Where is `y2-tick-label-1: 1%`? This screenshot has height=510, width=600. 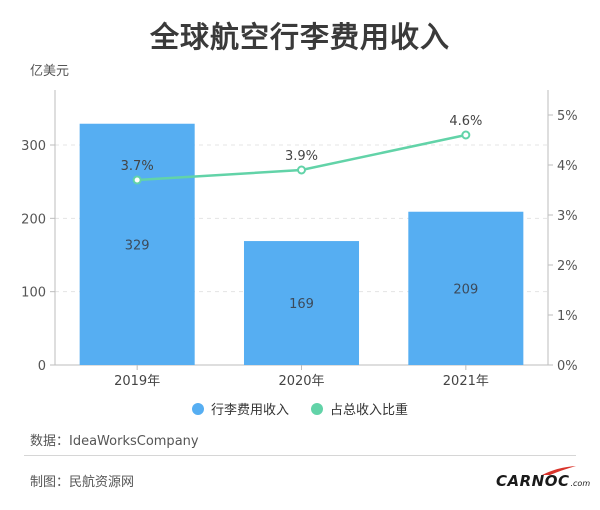
y2-tick-label-1: 1% is located at coordinates (567, 316).